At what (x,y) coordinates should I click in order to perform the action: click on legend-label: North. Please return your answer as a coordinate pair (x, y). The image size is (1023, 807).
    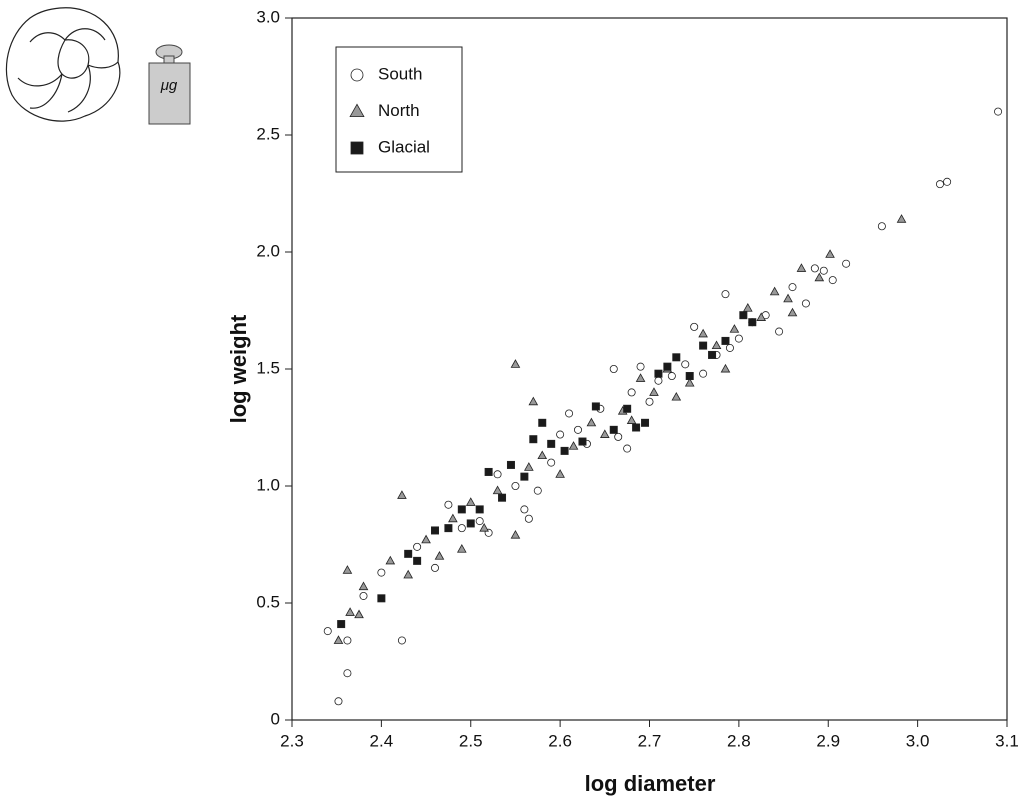
    Looking at the image, I should click on (399, 110).